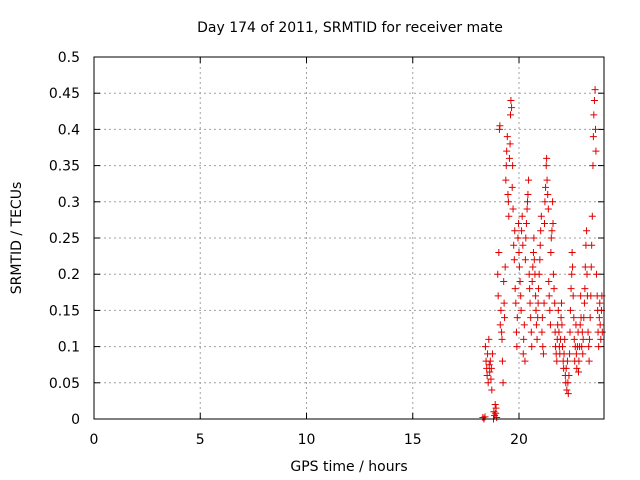 The width and height of the screenshot is (640, 480). Describe the element at coordinates (17, 238) in the screenshot. I see `y-axis-label: SRMTID / TECUs` at that location.